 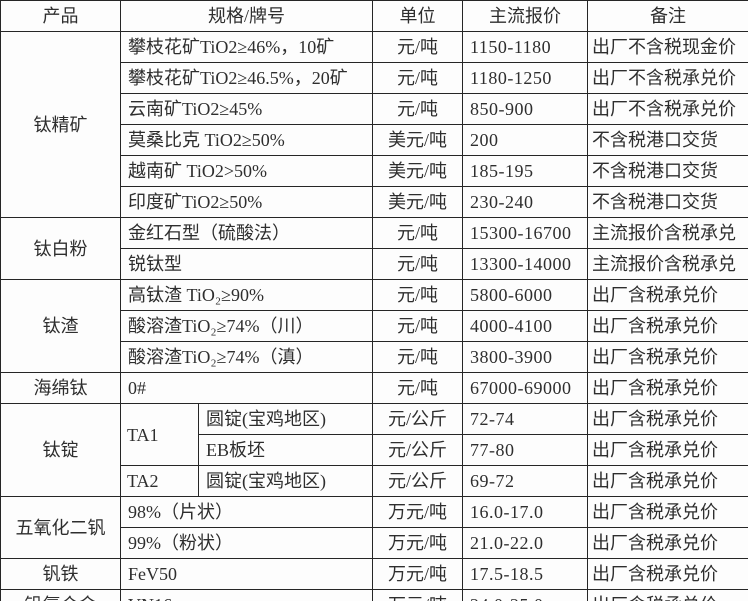 What do you see at coordinates (246, 543) in the screenshot?
I see `spec-cell: 99%（粉状）` at bounding box center [246, 543].